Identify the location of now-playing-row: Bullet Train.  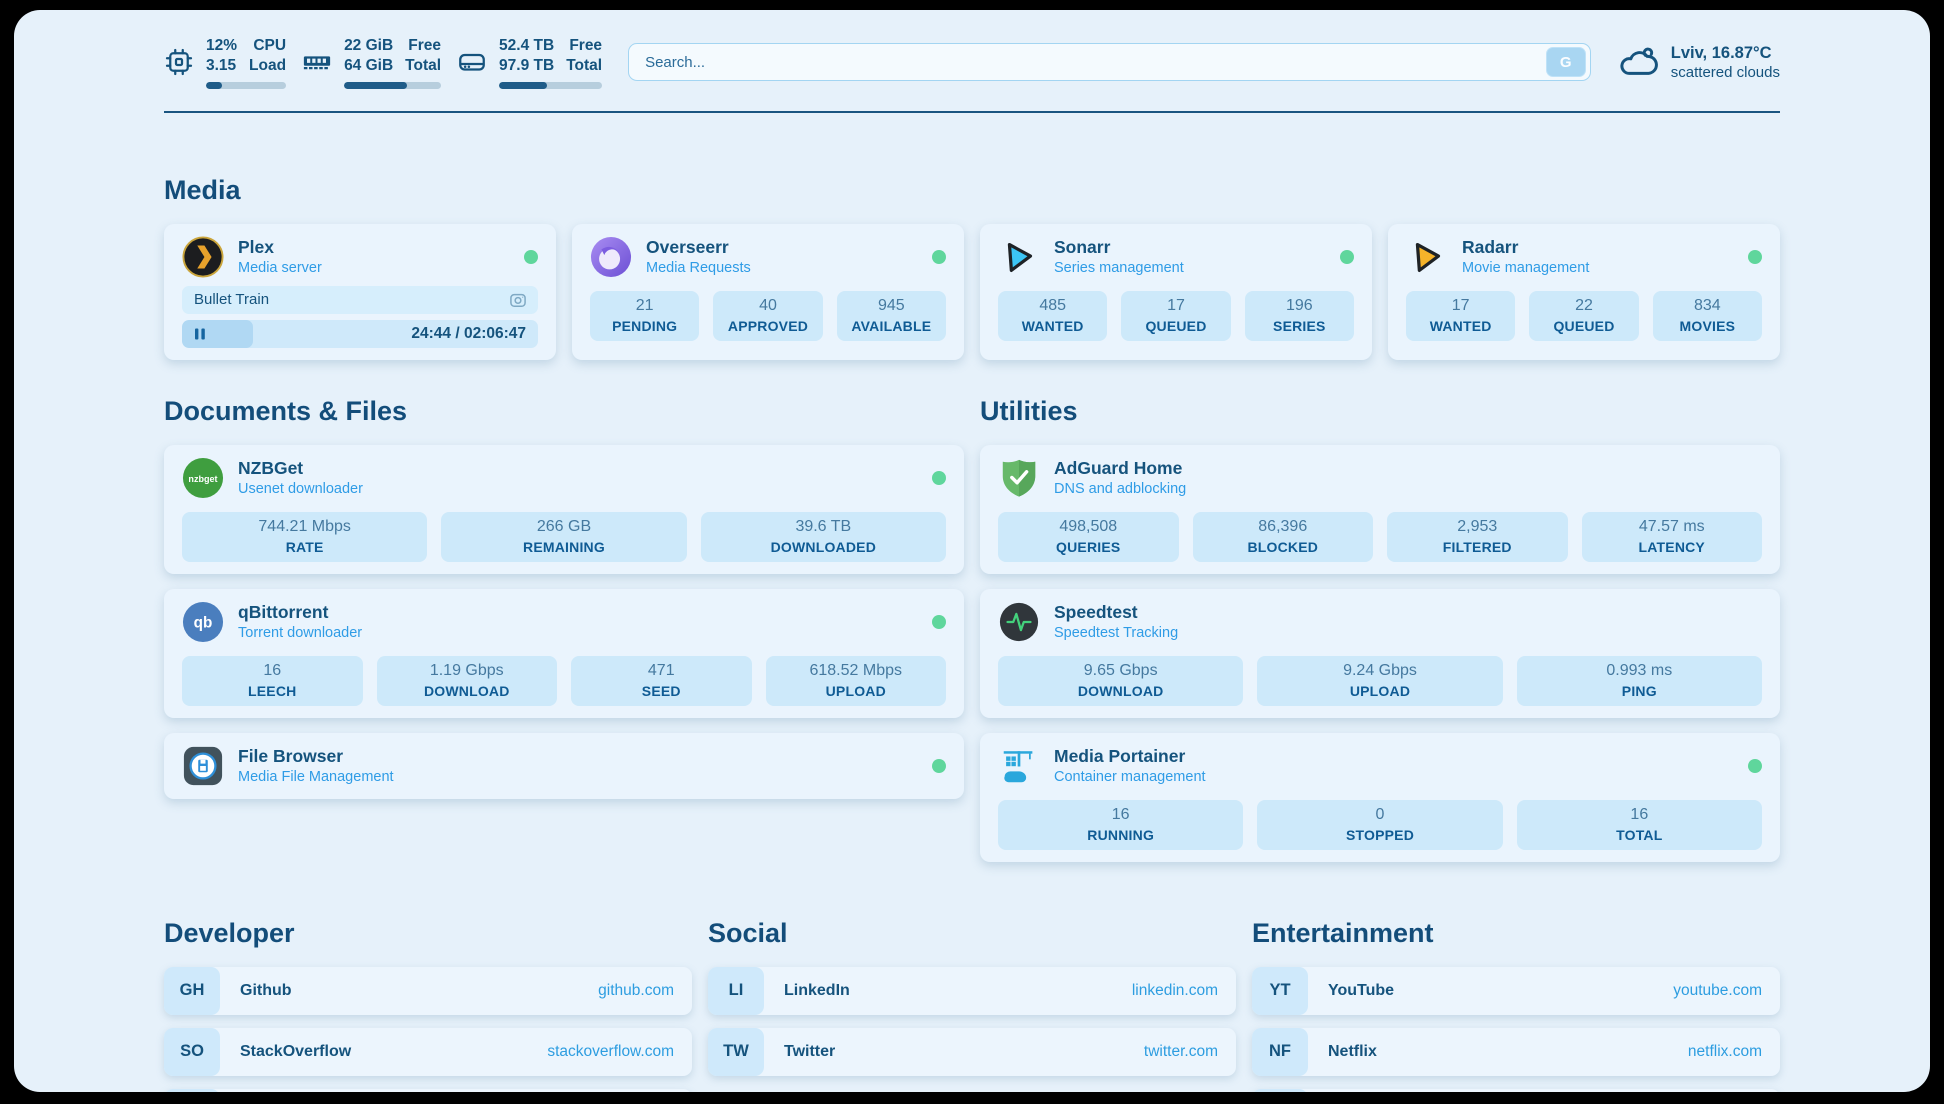
(360, 299).